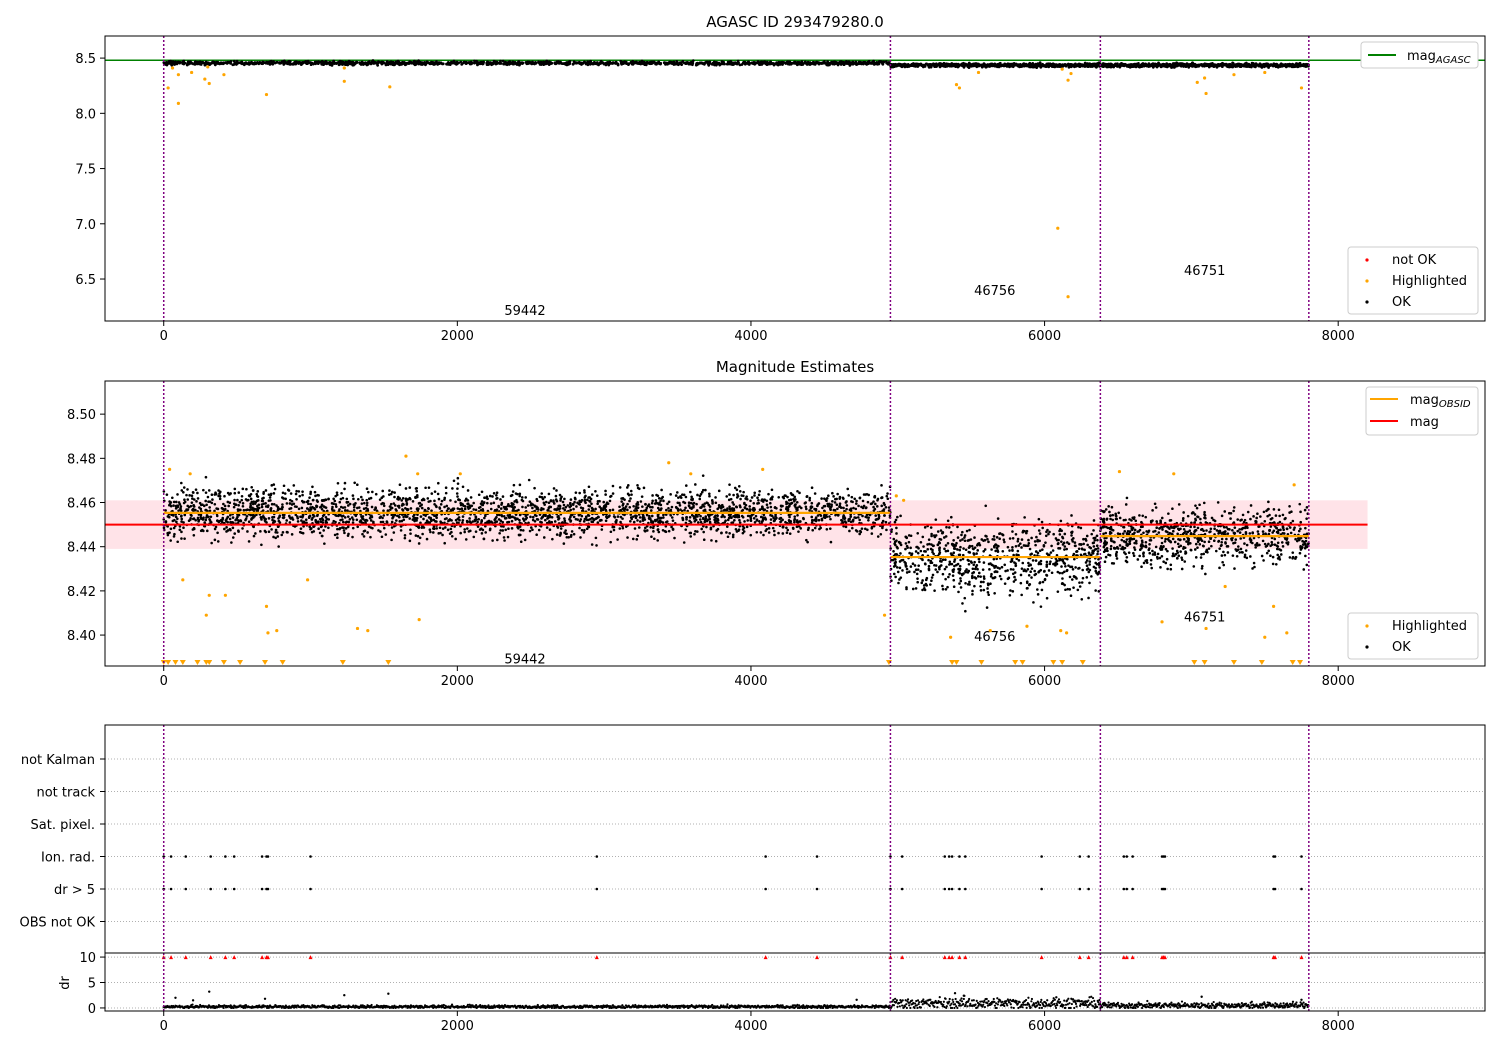  What do you see at coordinates (524, 311) in the screenshot?
I see `obsid-label: 59442` at bounding box center [524, 311].